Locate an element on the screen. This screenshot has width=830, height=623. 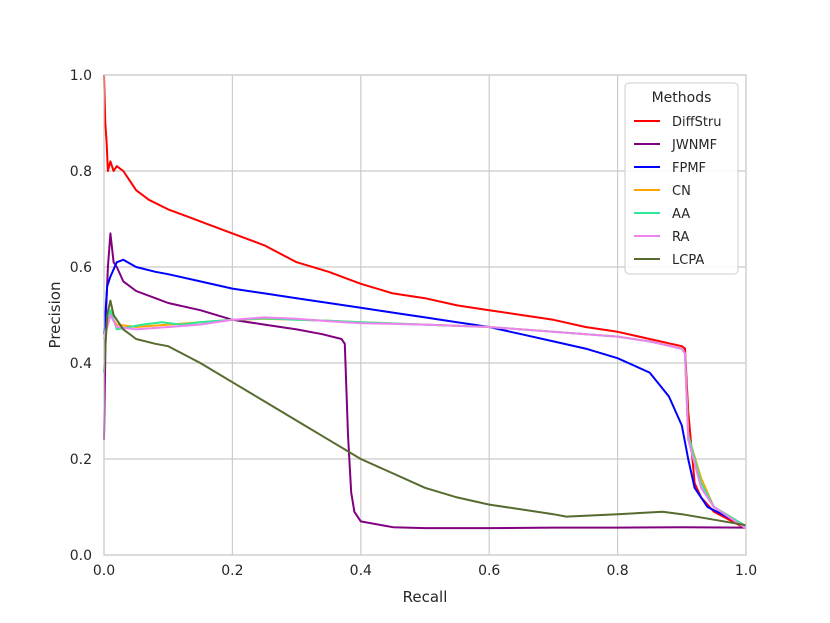
legend-label-lcpa: LCPA is located at coordinates (688, 260).